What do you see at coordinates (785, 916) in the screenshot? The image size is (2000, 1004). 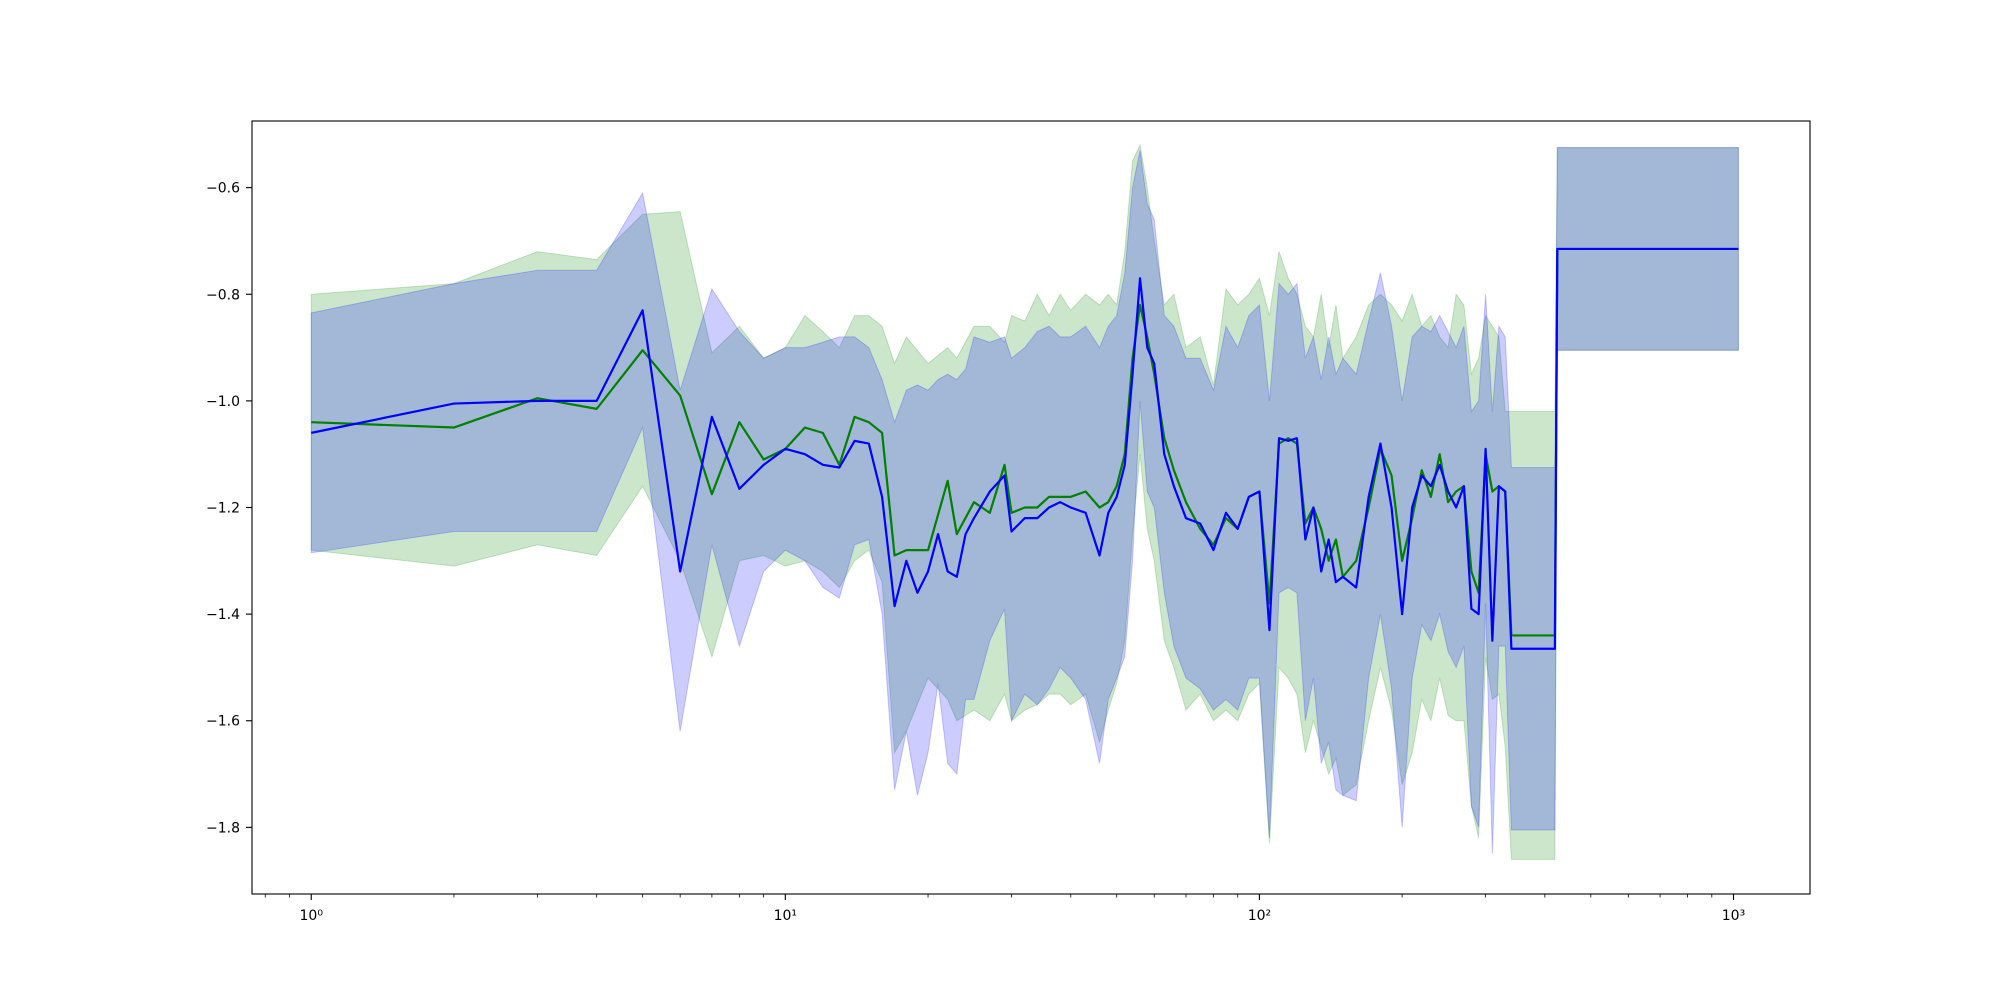 I see `x-tick-label: 10¹` at bounding box center [785, 916].